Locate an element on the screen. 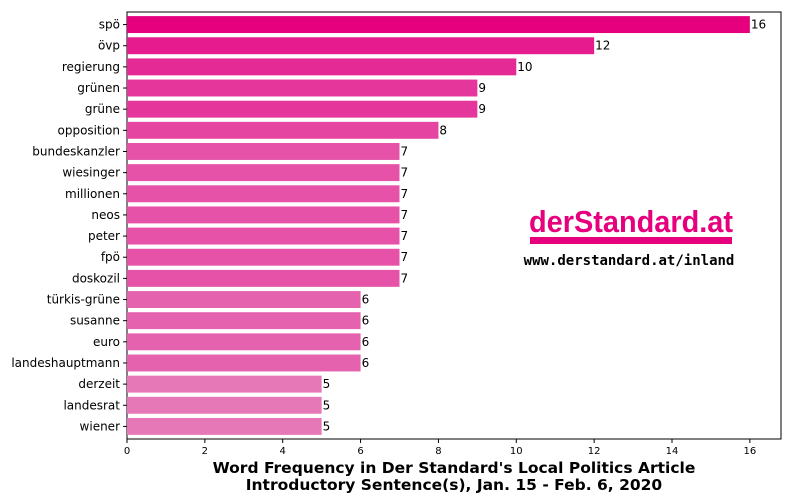  category-label: neos is located at coordinates (105, 215).